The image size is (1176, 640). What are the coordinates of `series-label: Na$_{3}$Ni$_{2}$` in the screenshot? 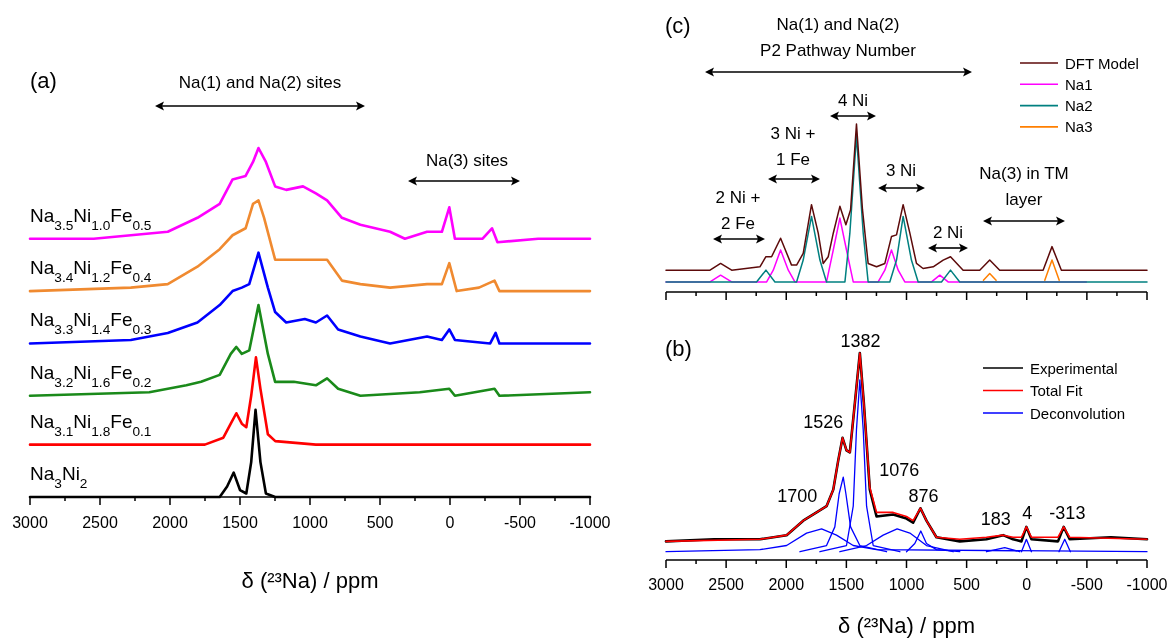 It's located at (59, 477).